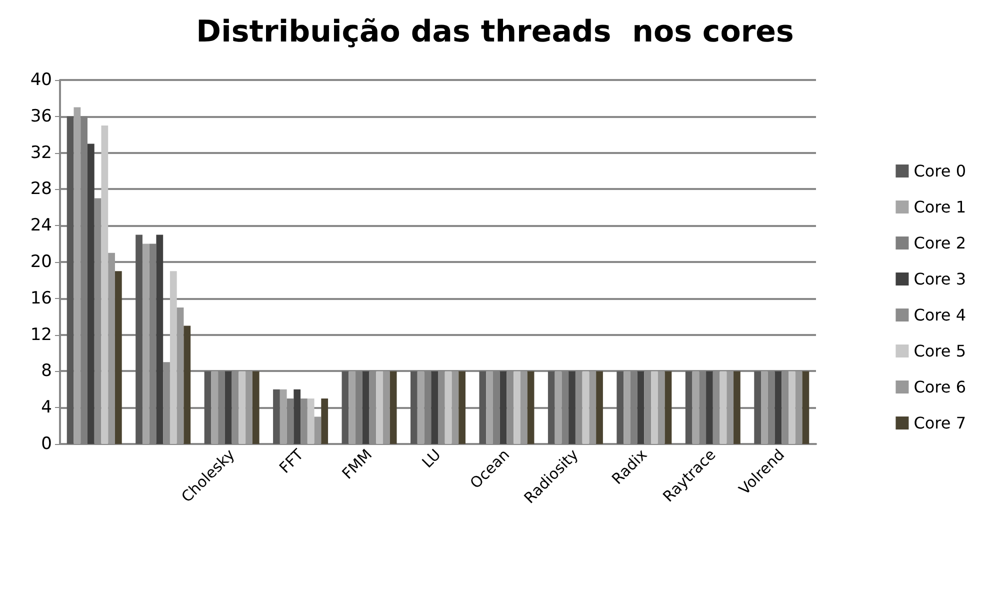 The image size is (981, 594). I want to click on y-tick-label: 0, so click(46, 444).